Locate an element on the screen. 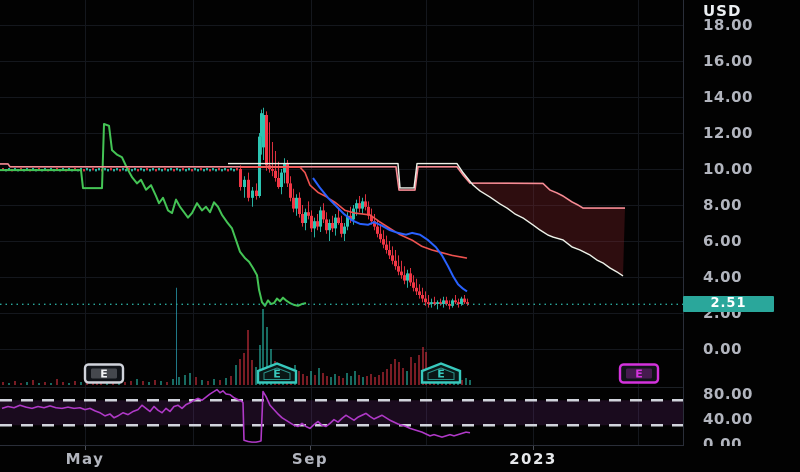 This screenshot has width=800, height=472. cloud-upper-line-pink is located at coordinates (312, 186).